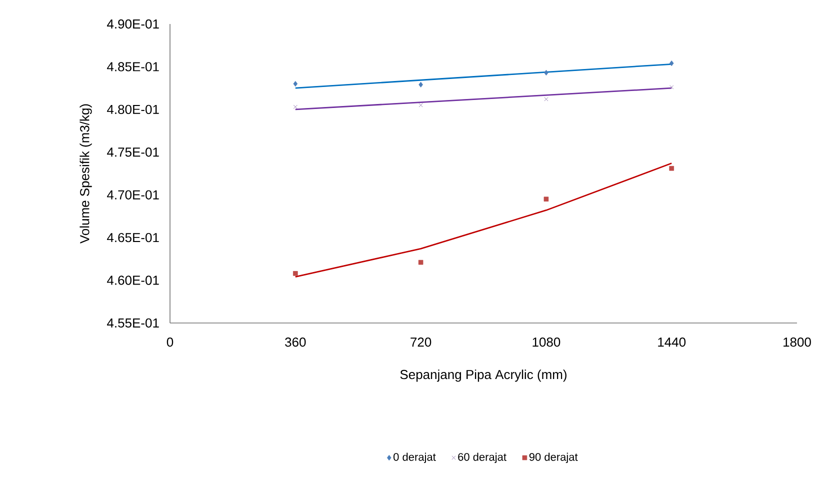 The height and width of the screenshot is (479, 835). What do you see at coordinates (415, 458) in the screenshot?
I see `legend-label: 0 derajat` at bounding box center [415, 458].